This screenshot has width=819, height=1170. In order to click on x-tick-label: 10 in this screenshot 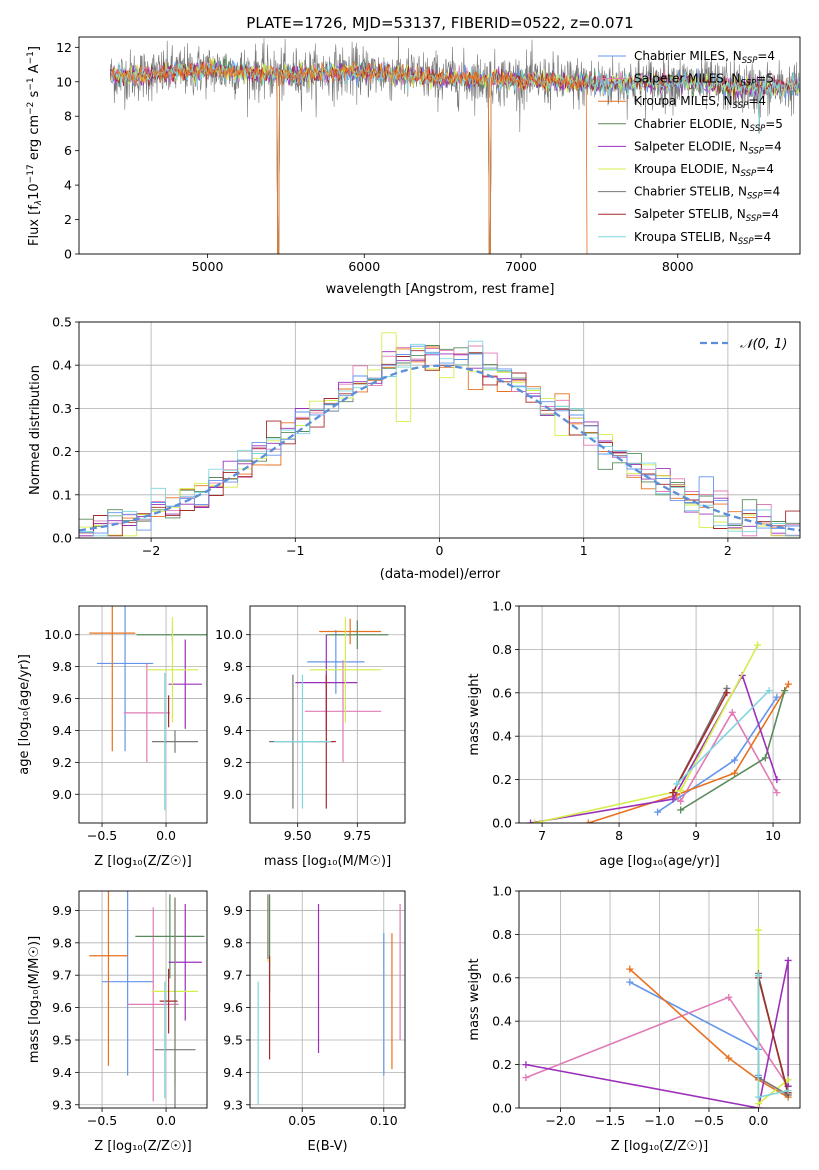, I will do `click(773, 835)`.